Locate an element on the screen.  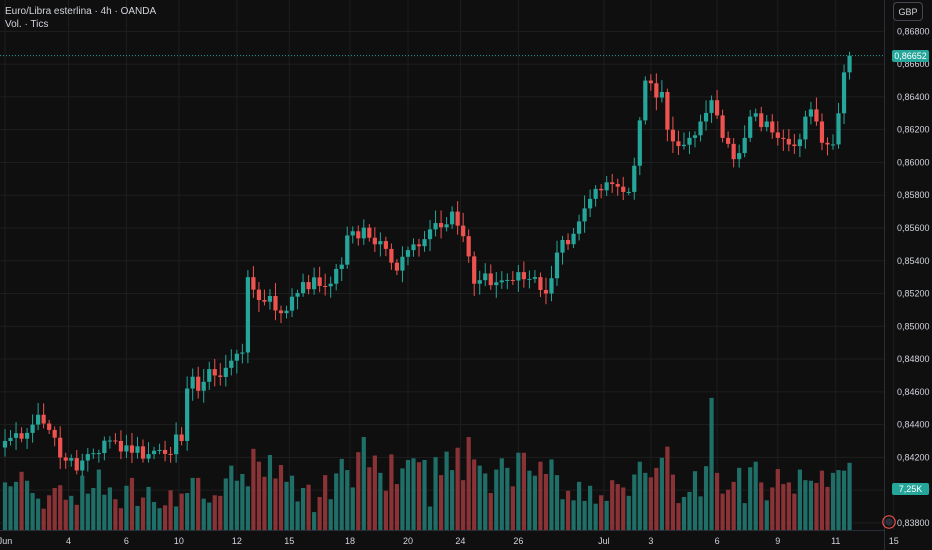
y-tick-label: 0,85800 is located at coordinates (913, 195).